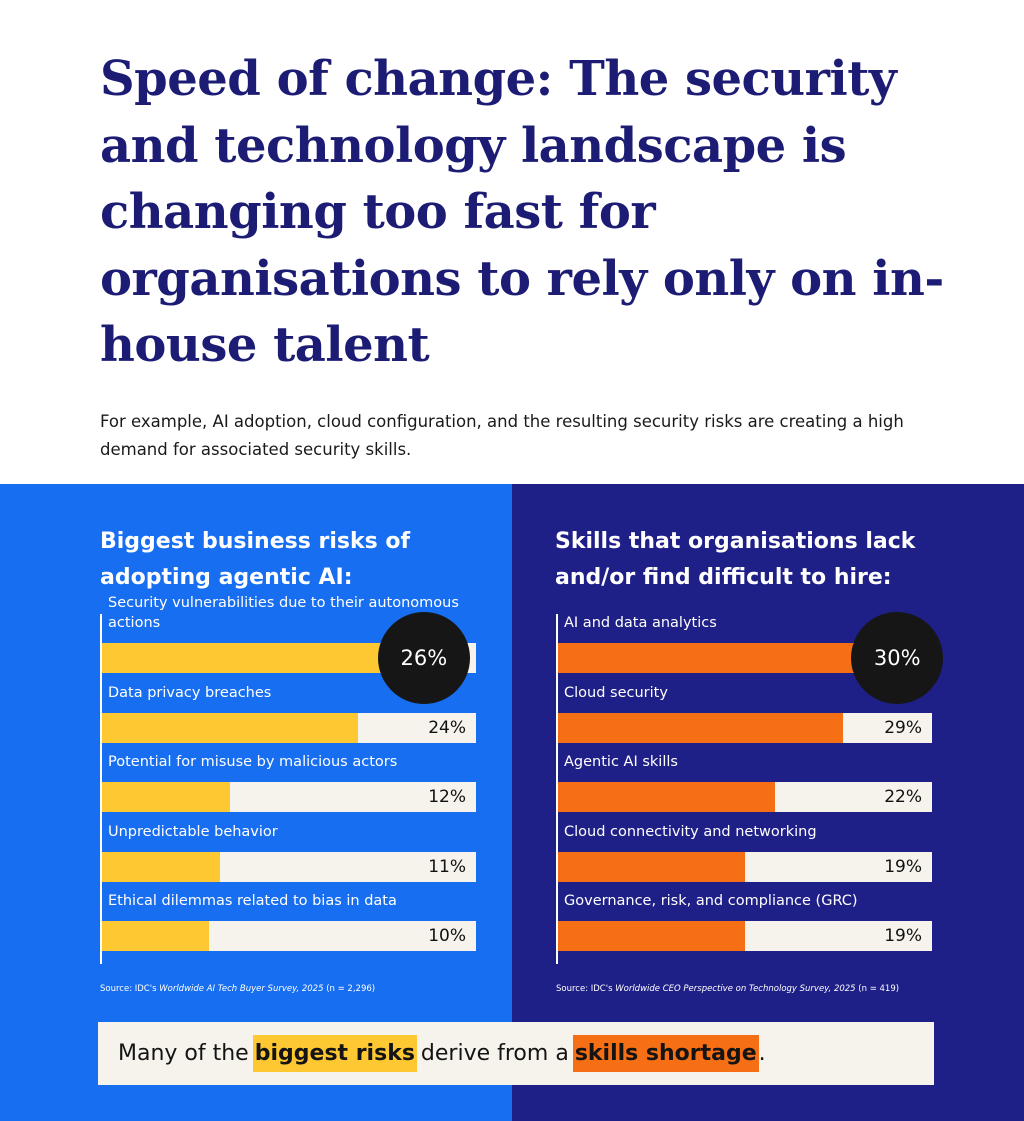  What do you see at coordinates (877, 989) in the screenshot?
I see `source-suffix: (n = 419)` at bounding box center [877, 989].